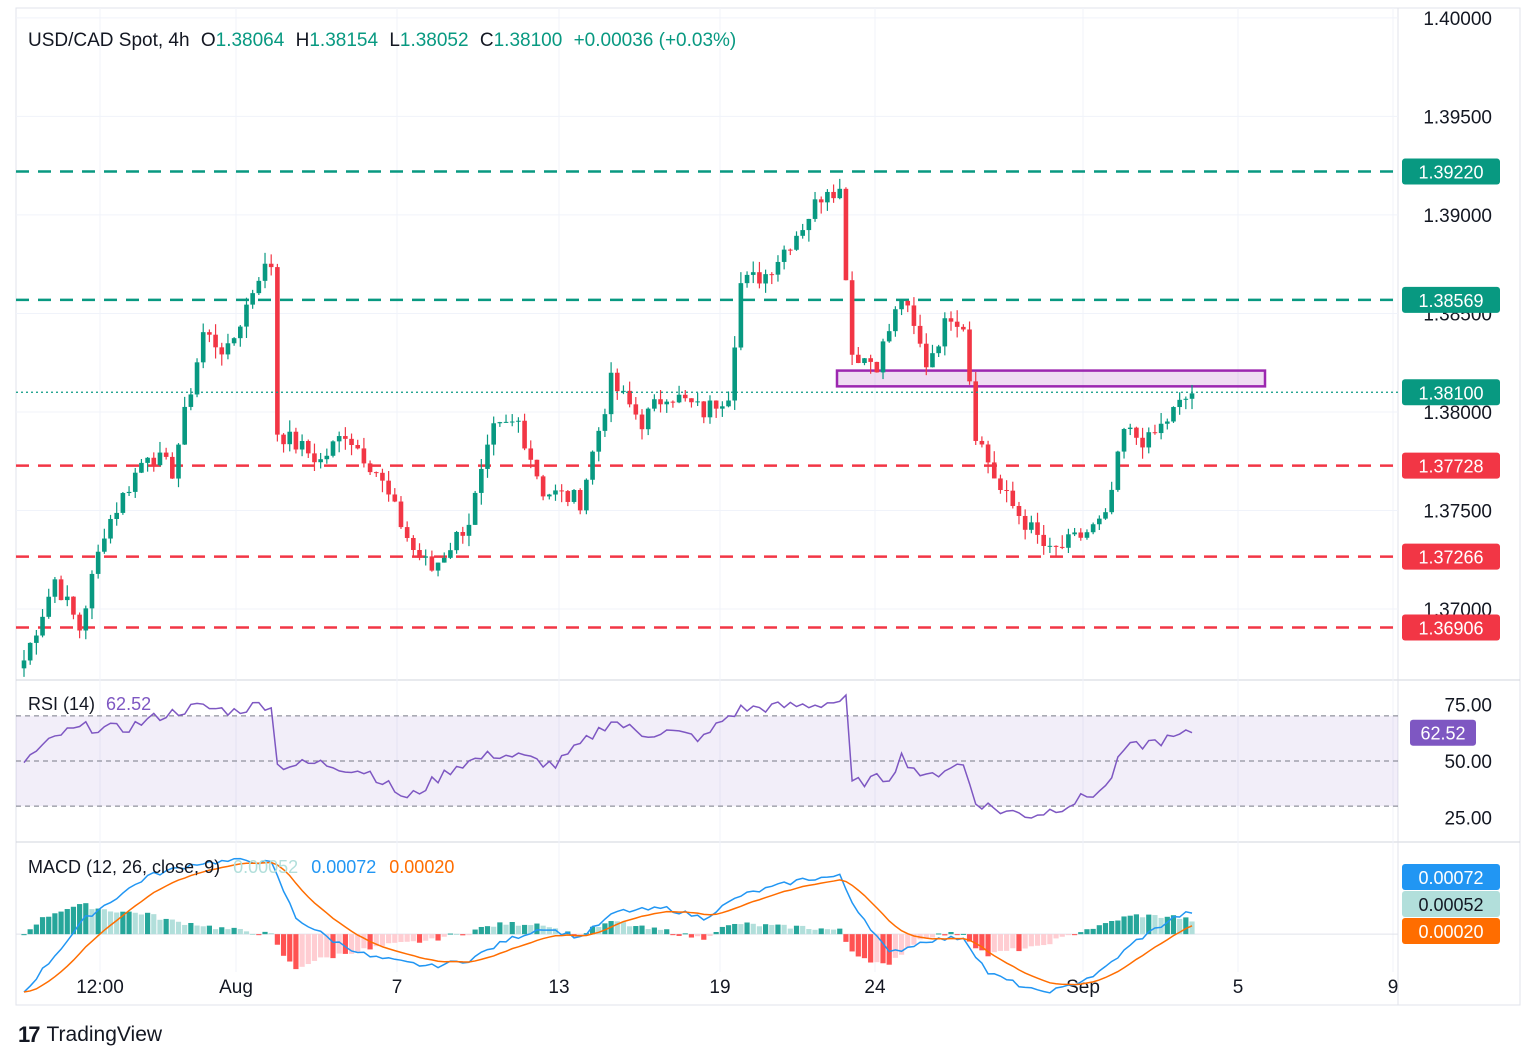 The width and height of the screenshot is (1536, 1063). What do you see at coordinates (434, 40) in the screenshot?
I see `low-value: 1.38052` at bounding box center [434, 40].